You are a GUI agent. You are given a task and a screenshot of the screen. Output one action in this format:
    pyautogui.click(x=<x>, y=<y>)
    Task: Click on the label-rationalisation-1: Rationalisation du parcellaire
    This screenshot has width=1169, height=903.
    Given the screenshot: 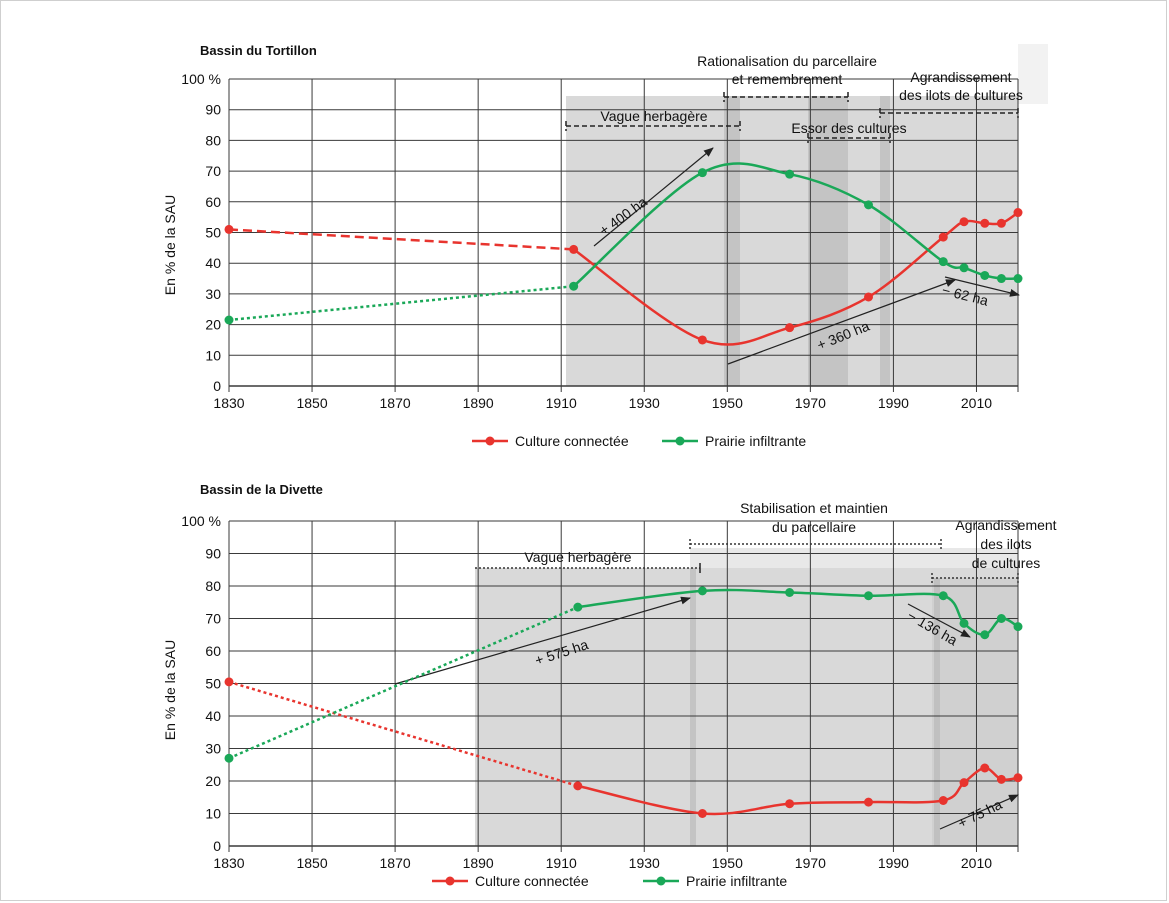 What is the action you would take?
    pyautogui.click(x=787, y=61)
    